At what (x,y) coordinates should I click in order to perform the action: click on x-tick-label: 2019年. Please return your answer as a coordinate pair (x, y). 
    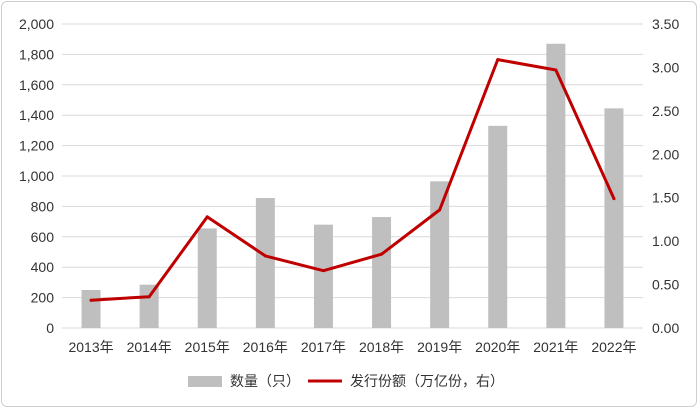
    Looking at the image, I should click on (439, 347).